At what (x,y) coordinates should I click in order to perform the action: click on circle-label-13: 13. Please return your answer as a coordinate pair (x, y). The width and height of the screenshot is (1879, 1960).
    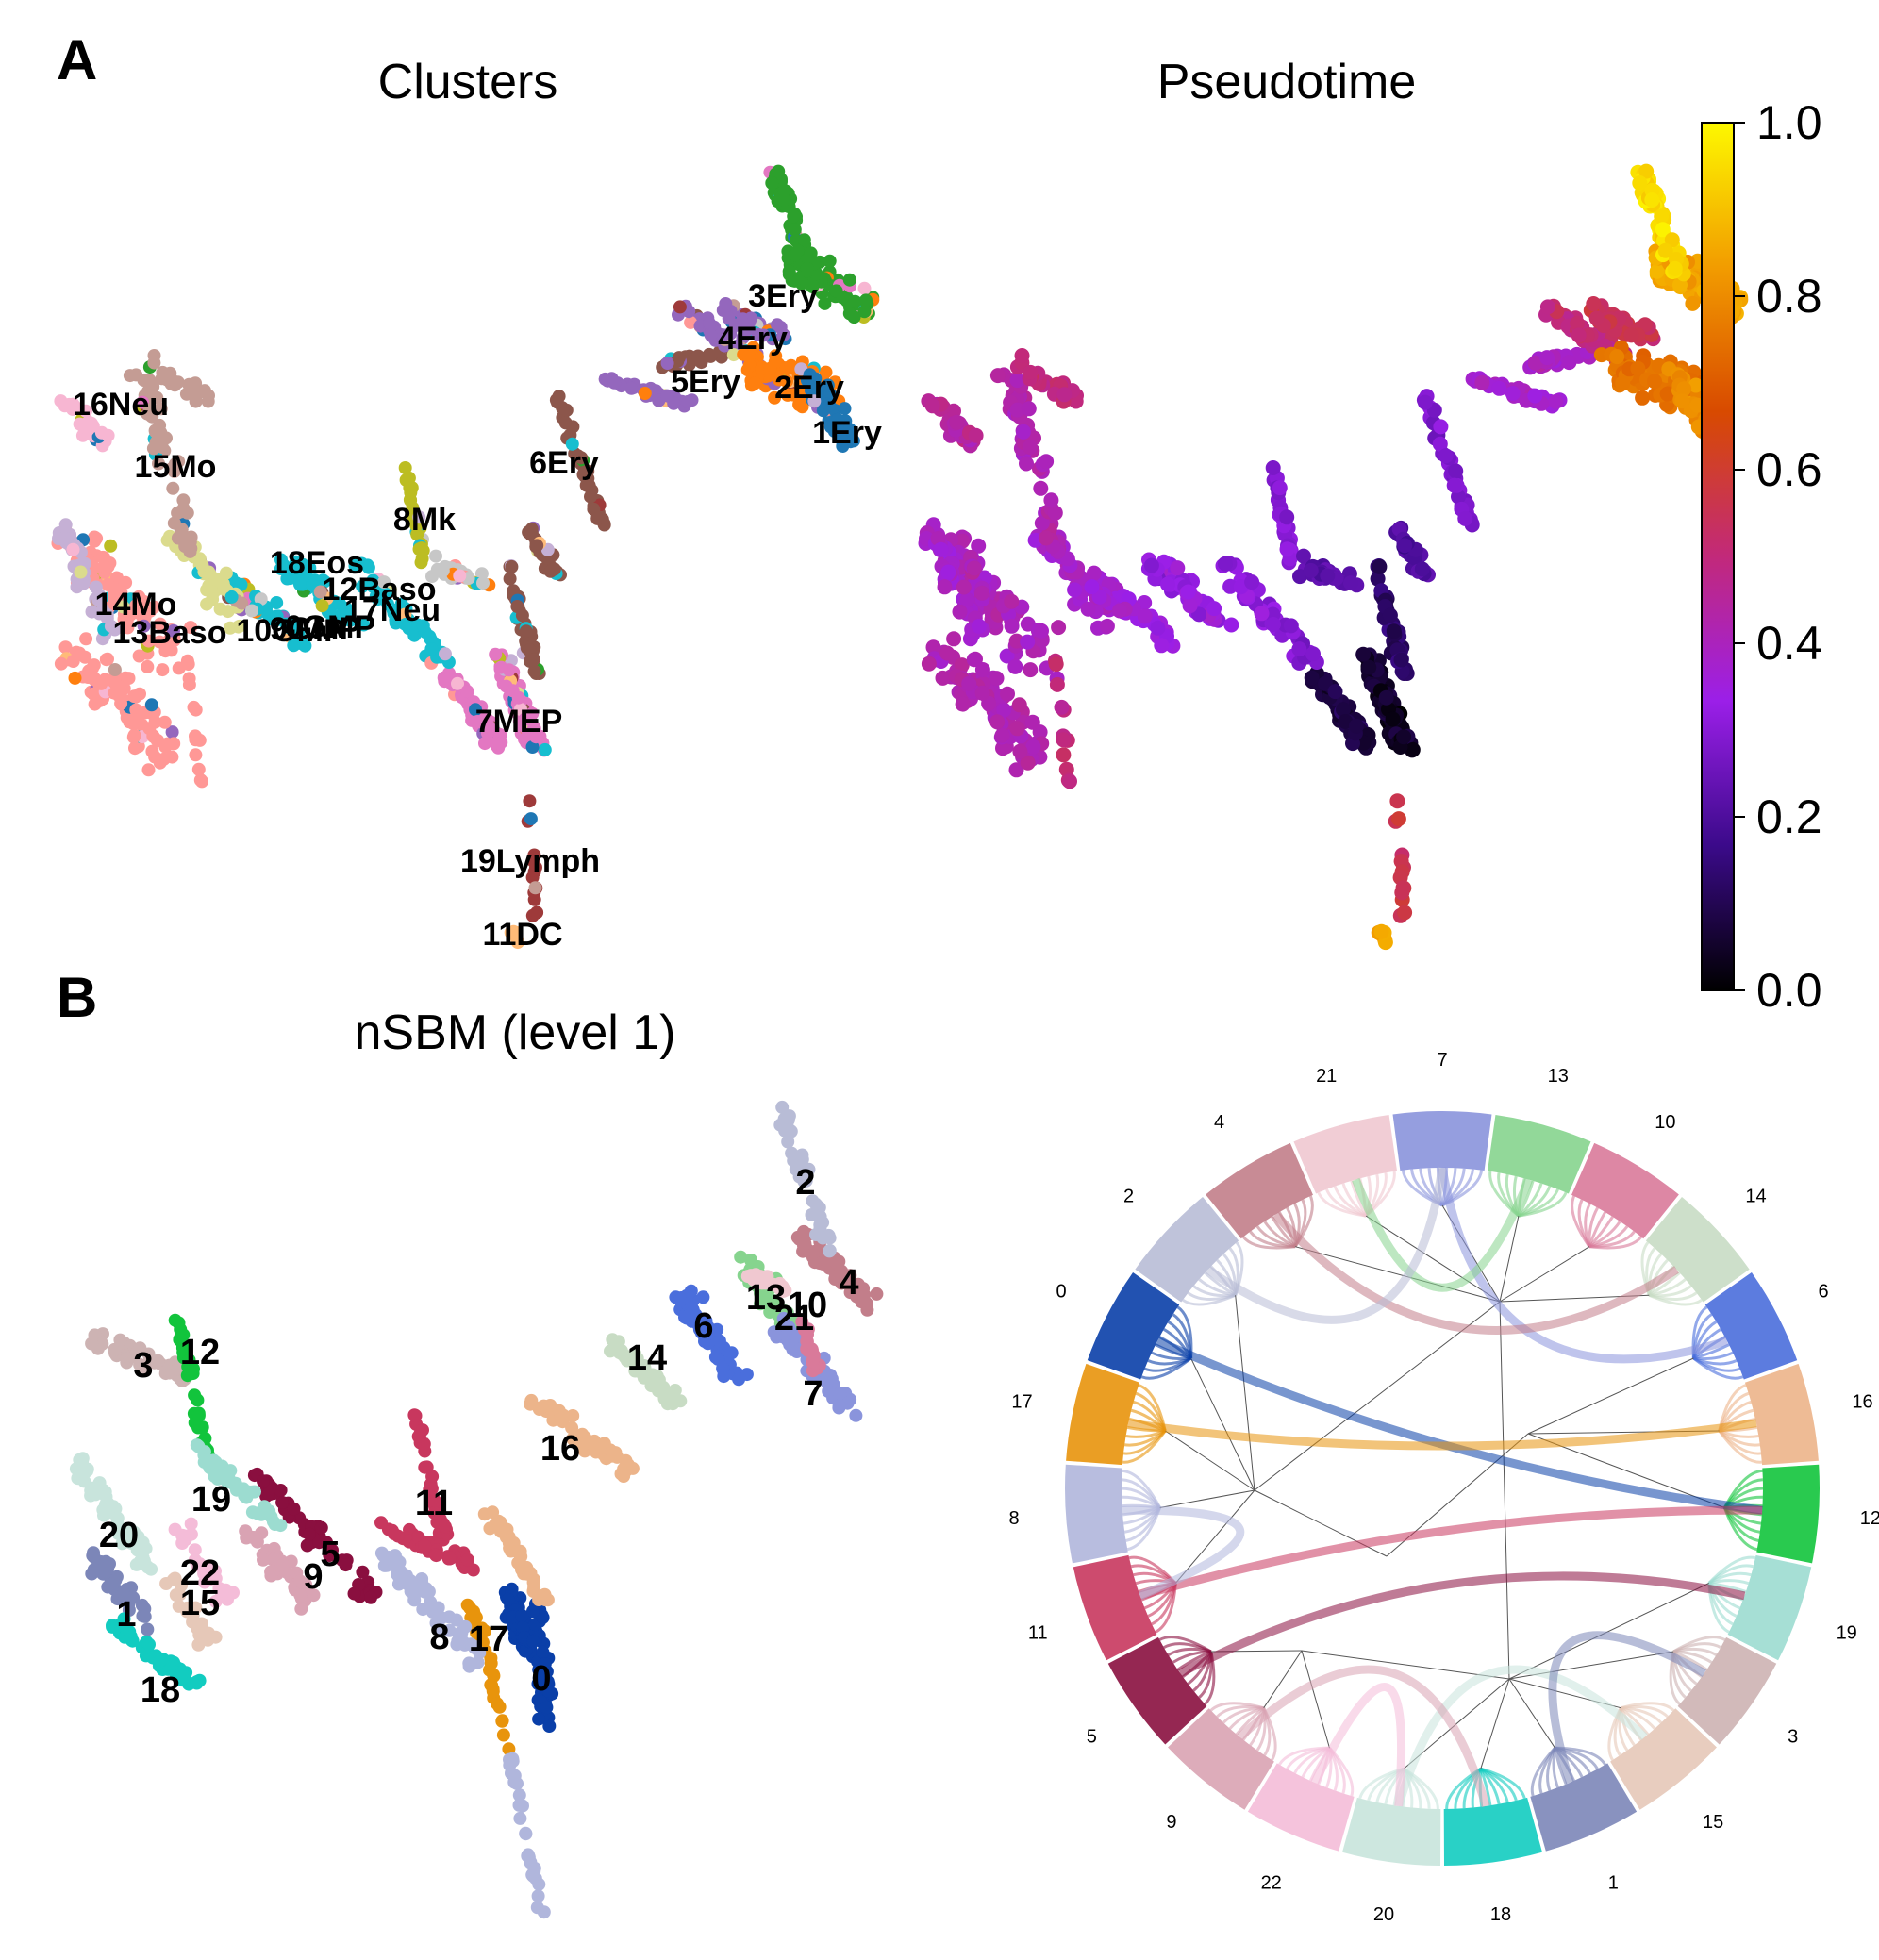
    Looking at the image, I should click on (1558, 1076).